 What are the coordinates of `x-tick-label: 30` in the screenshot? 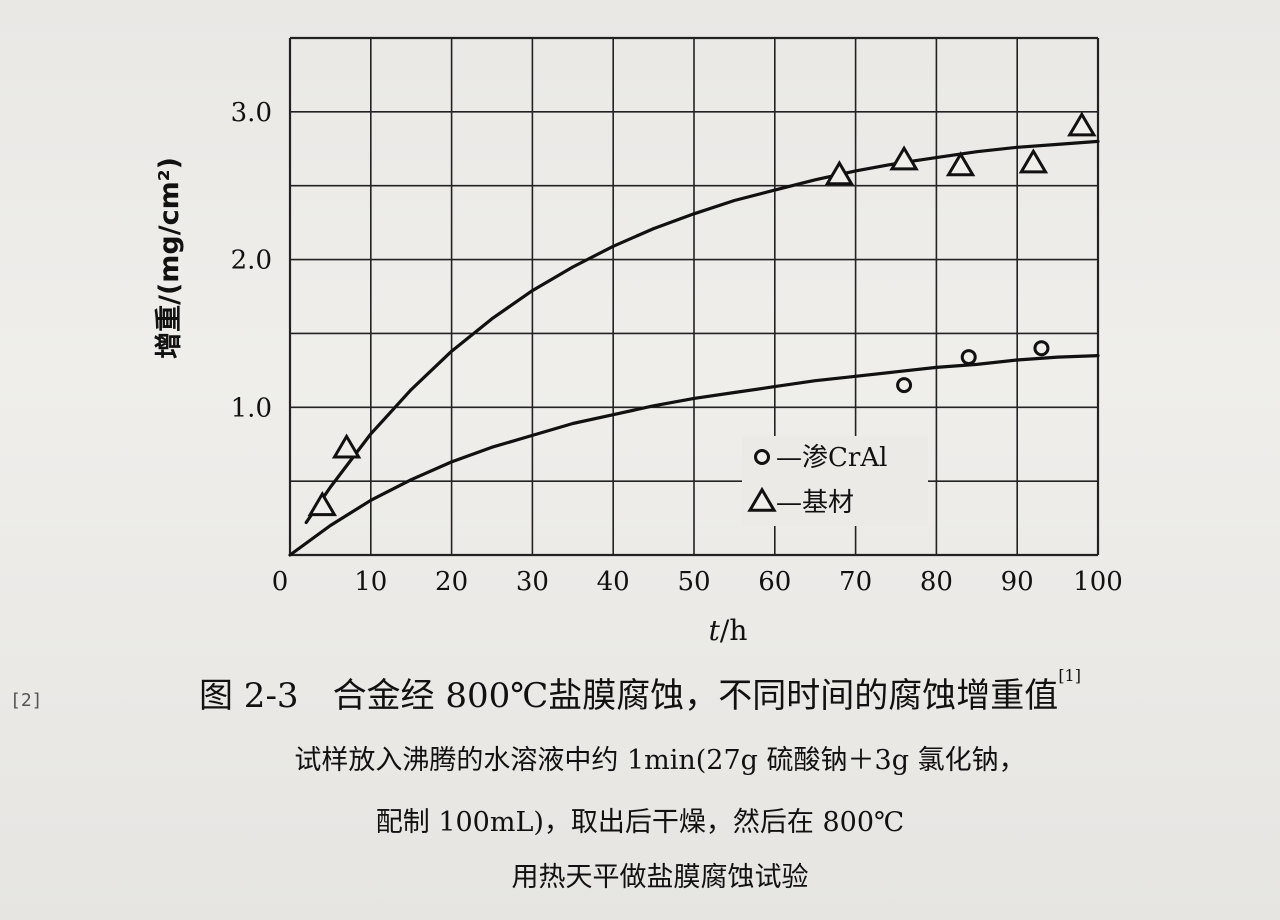 It's located at (532, 582).